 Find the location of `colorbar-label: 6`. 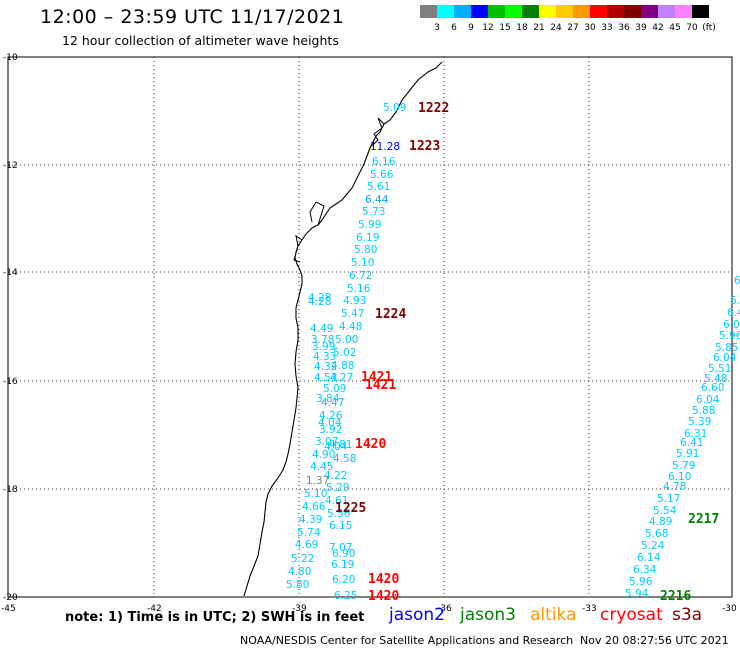

colorbar-label: 6 is located at coordinates (454, 28).